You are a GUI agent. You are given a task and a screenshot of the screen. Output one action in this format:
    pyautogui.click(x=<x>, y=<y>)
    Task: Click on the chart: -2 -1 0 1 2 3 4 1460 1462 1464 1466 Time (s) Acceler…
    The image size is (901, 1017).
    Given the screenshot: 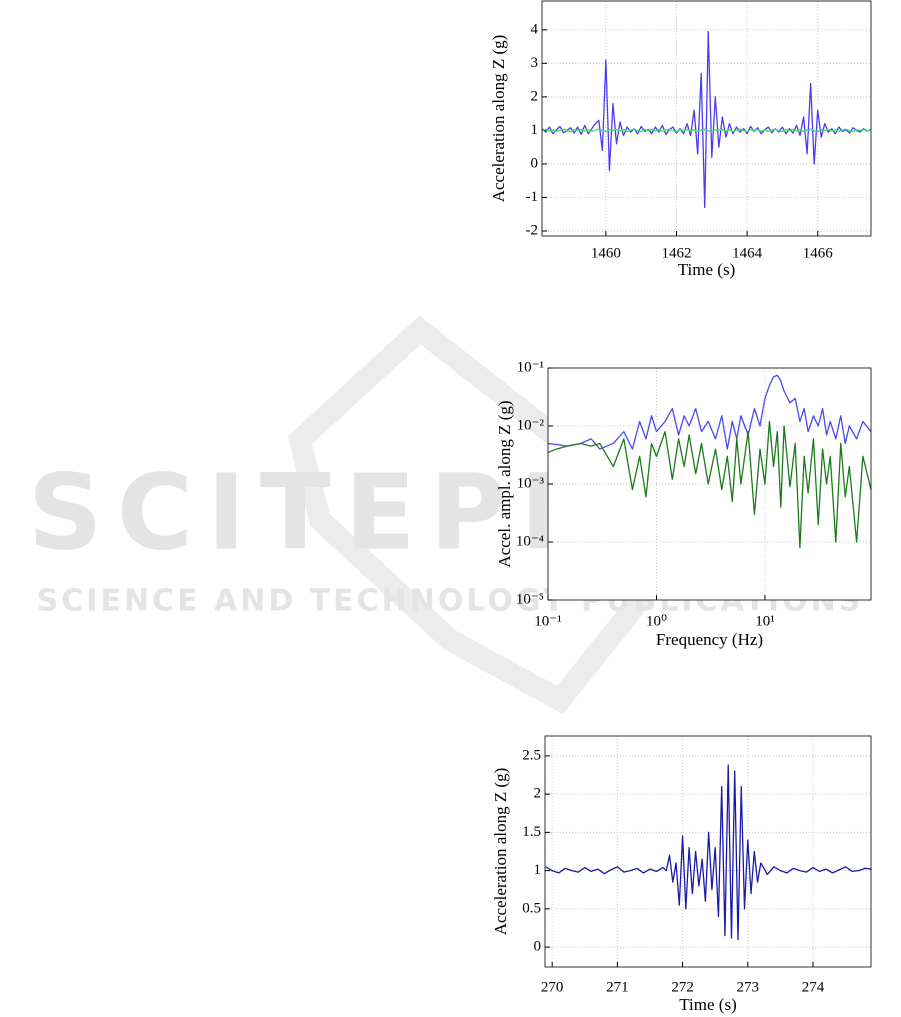 What is the action you would take?
    pyautogui.click(x=680, y=139)
    